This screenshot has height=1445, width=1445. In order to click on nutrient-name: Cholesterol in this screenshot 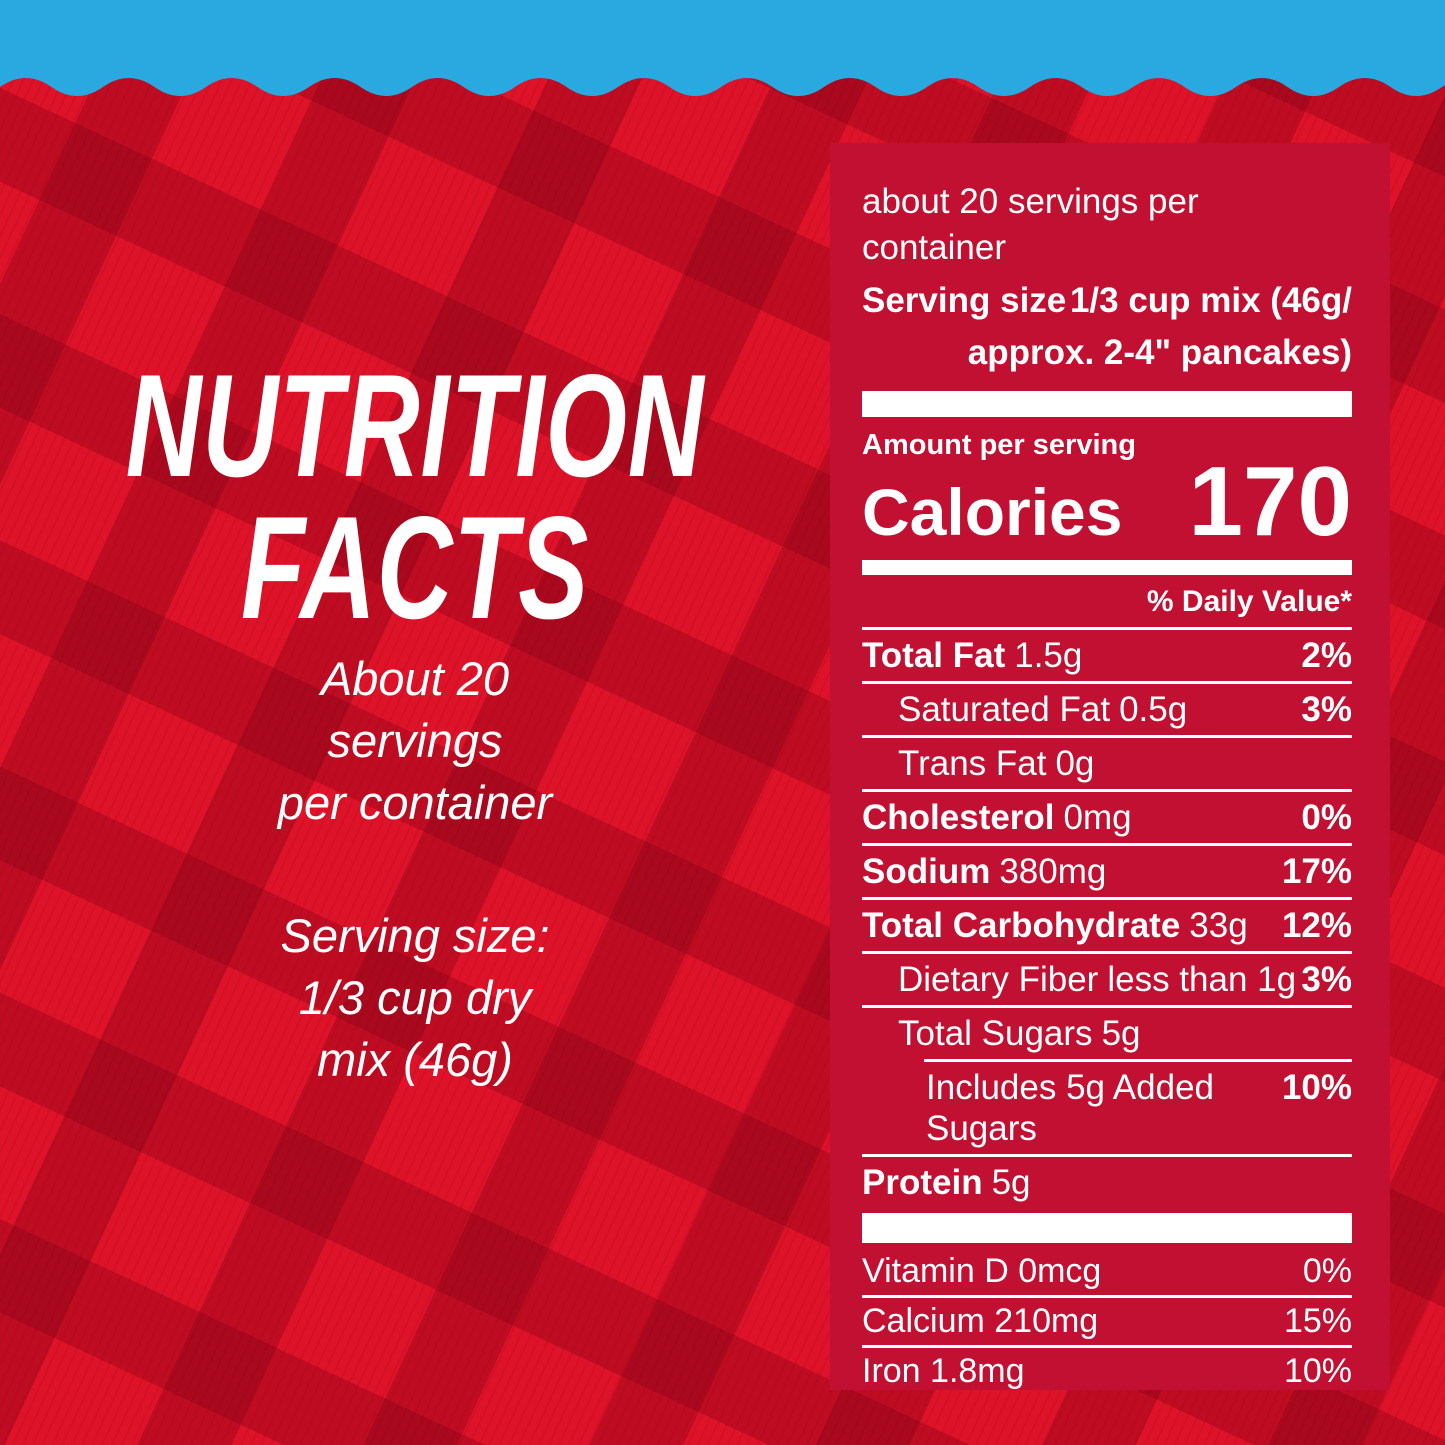, I will do `click(958, 817)`.